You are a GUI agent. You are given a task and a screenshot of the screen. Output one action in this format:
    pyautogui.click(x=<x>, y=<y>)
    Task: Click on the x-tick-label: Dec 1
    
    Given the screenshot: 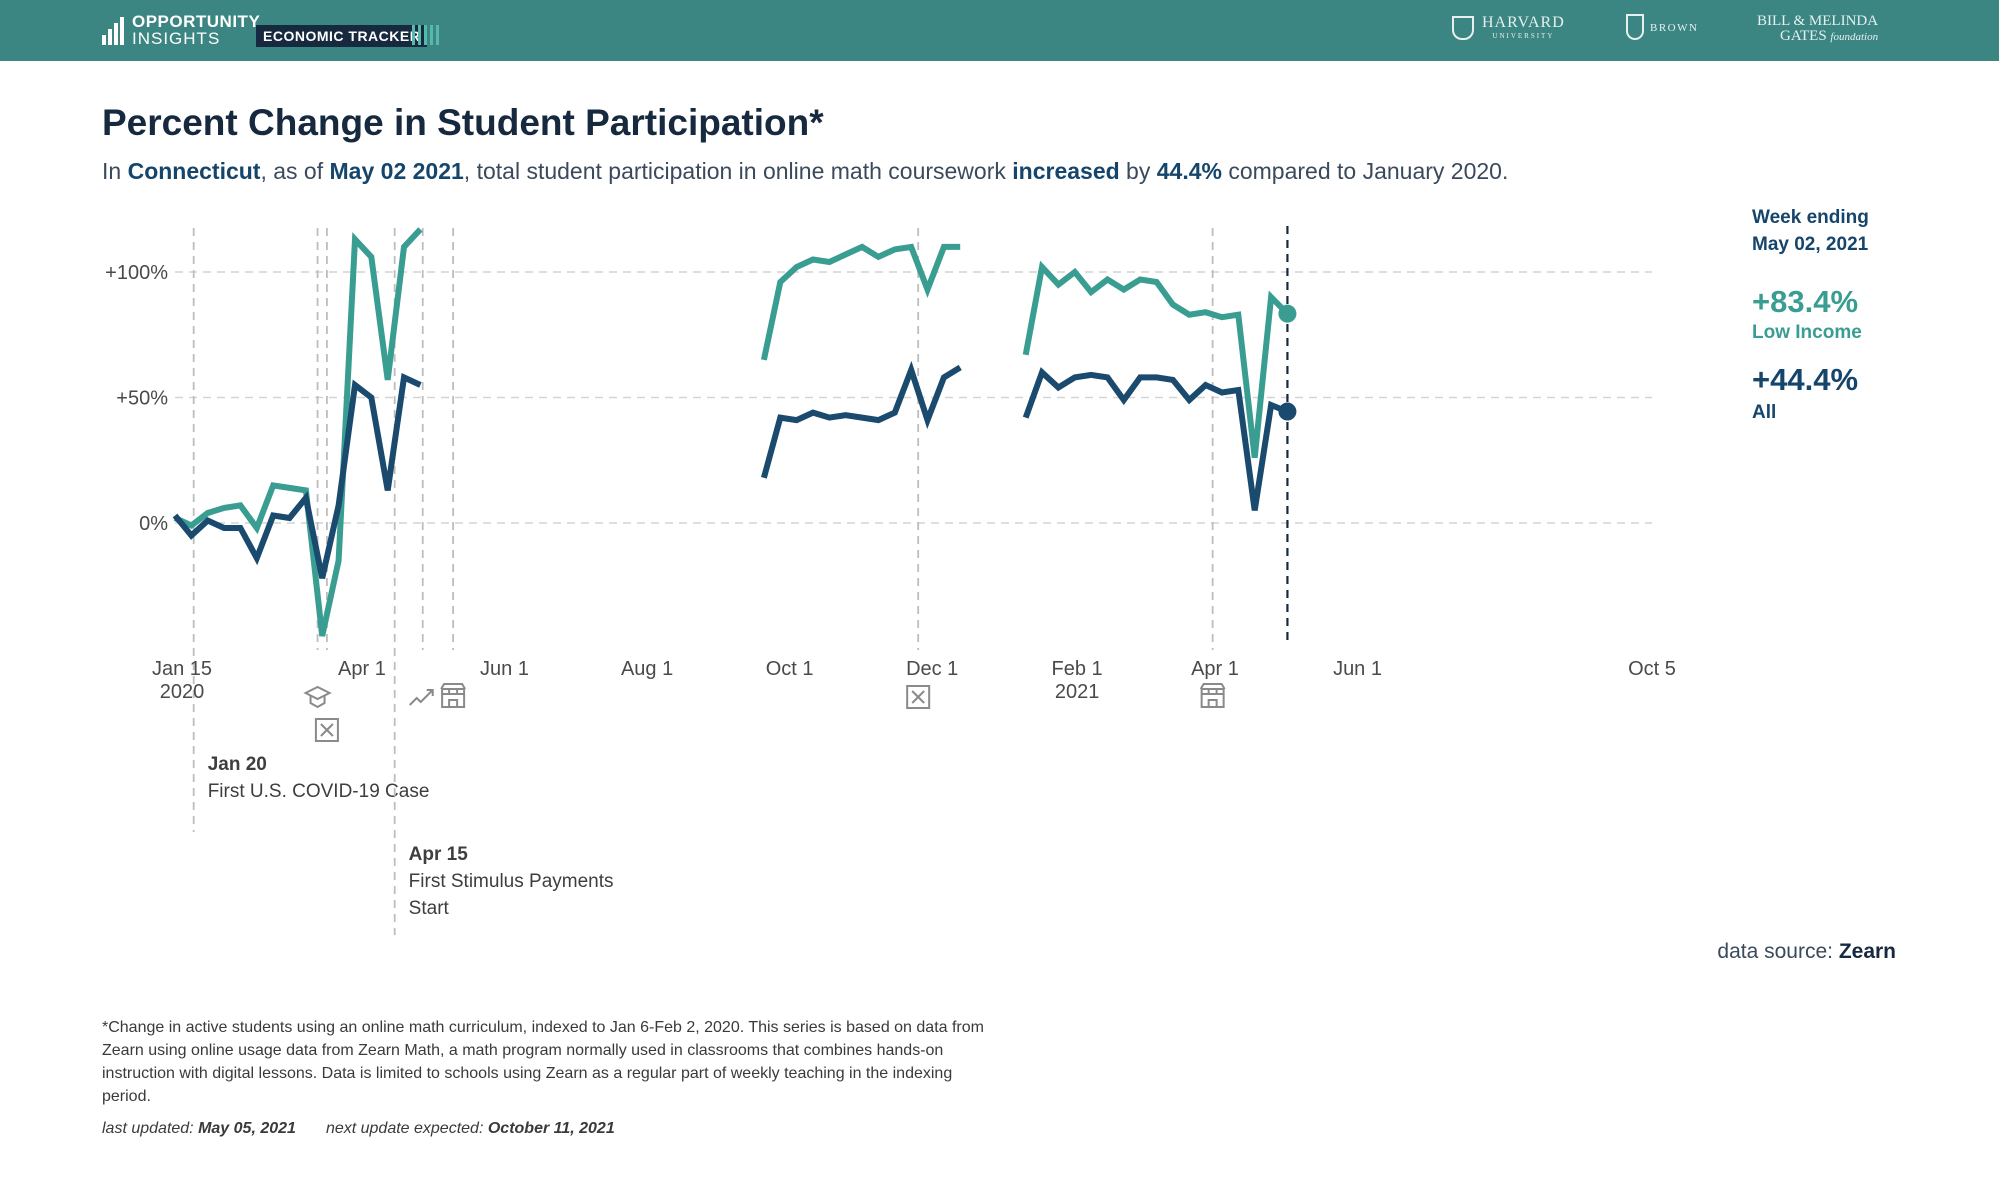 What is the action you would take?
    pyautogui.click(x=932, y=669)
    